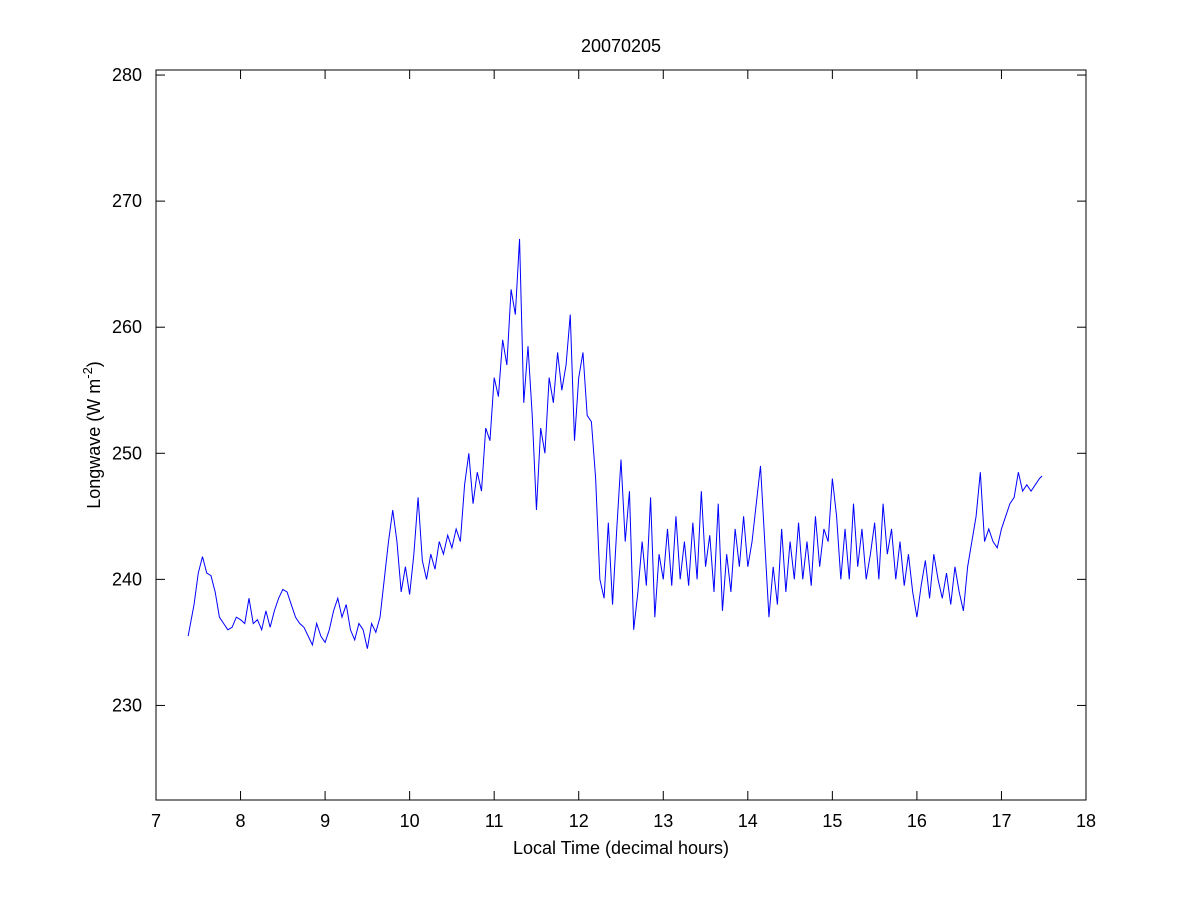 The image size is (1200, 900). What do you see at coordinates (127, 75) in the screenshot?
I see `y-tick-label: 280` at bounding box center [127, 75].